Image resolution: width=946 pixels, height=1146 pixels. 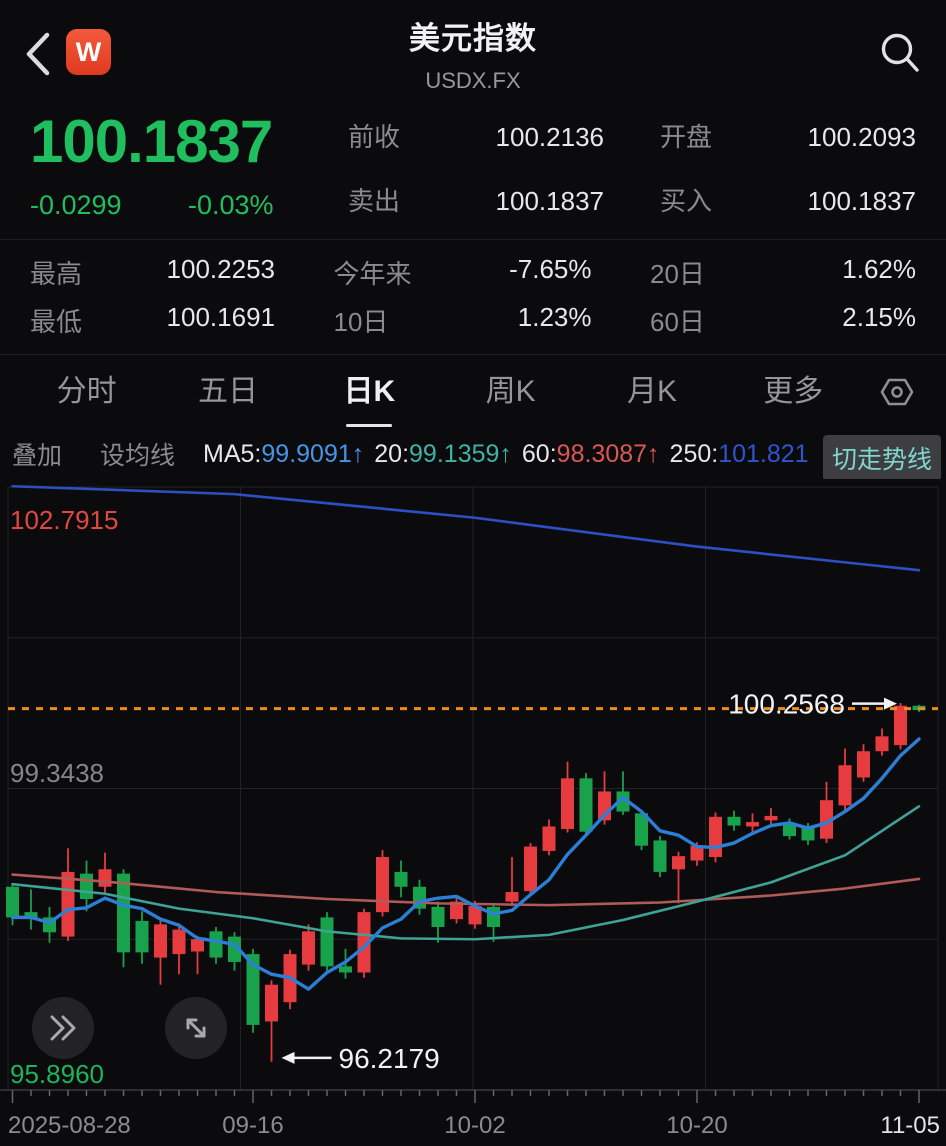 I want to click on ma5-readout: MA5:99.9091↑, so click(x=284, y=453).